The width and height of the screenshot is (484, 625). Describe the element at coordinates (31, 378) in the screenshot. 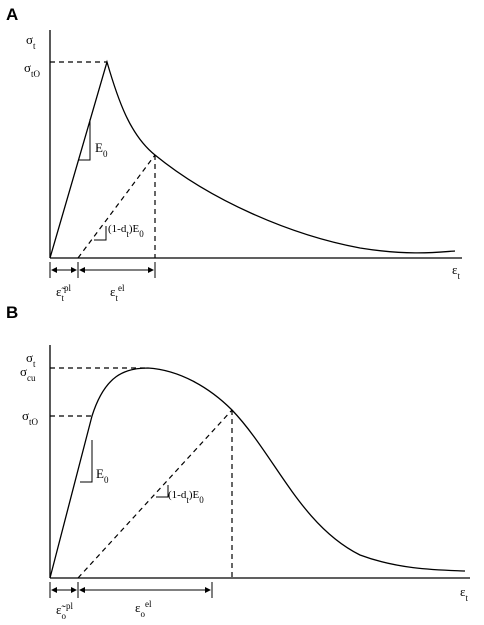

I see `label-part: cu` at that location.